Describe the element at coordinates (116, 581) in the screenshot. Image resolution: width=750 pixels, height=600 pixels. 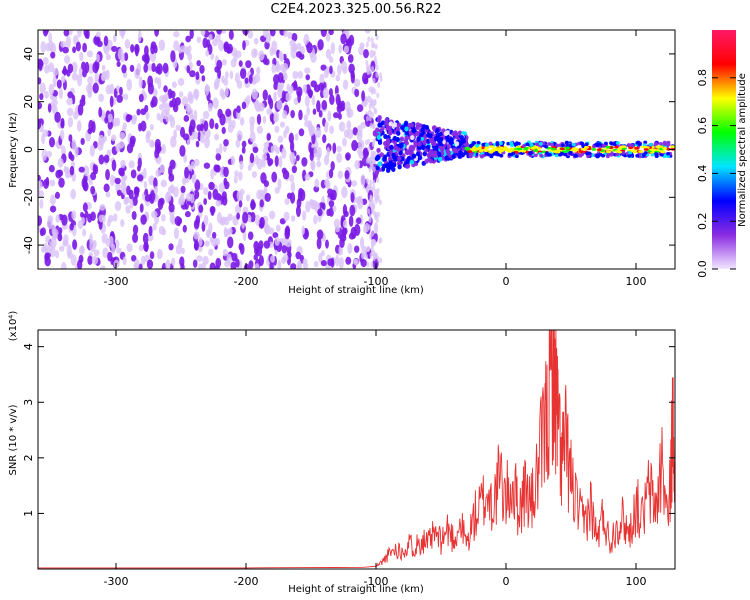
I see `snr-x-tick-label: -300` at that location.